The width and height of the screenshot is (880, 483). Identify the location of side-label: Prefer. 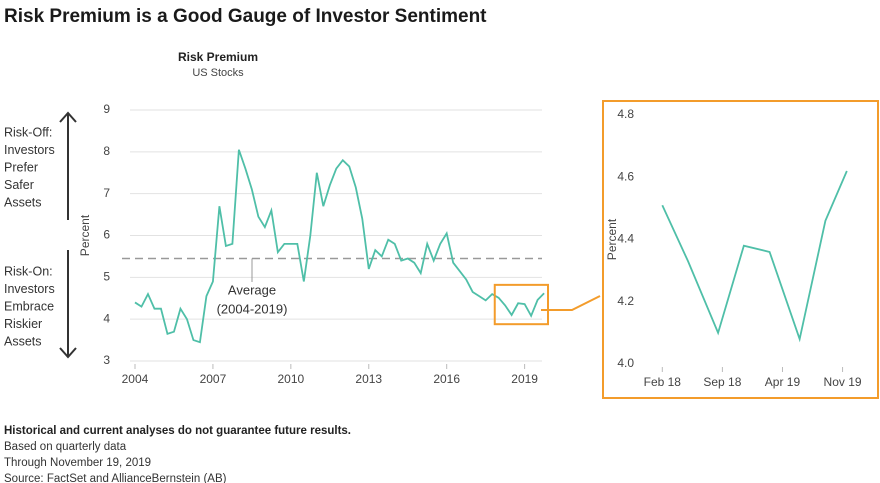
(21, 167).